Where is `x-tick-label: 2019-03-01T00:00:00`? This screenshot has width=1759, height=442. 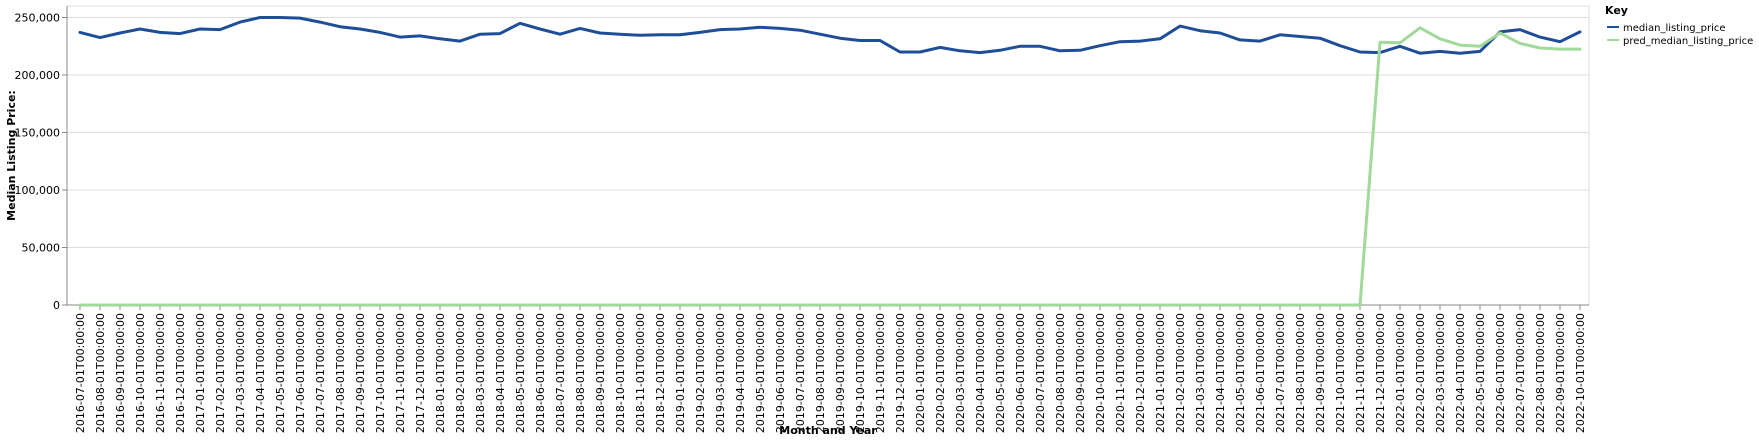 x-tick-label: 2019-03-01T00:00:00 is located at coordinates (720, 373).